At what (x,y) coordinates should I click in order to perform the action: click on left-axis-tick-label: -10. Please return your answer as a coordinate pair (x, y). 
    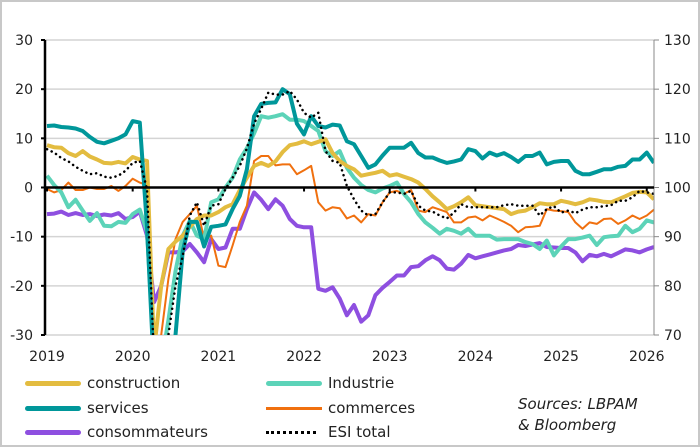
    Looking at the image, I should click on (21, 238).